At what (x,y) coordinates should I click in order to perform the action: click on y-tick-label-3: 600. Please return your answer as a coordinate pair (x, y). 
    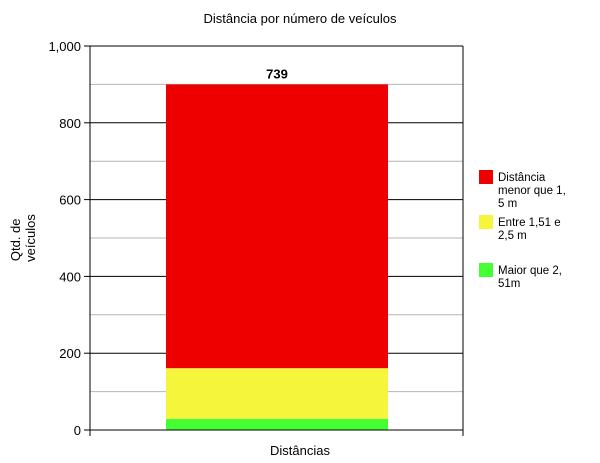
    Looking at the image, I should click on (70, 200).